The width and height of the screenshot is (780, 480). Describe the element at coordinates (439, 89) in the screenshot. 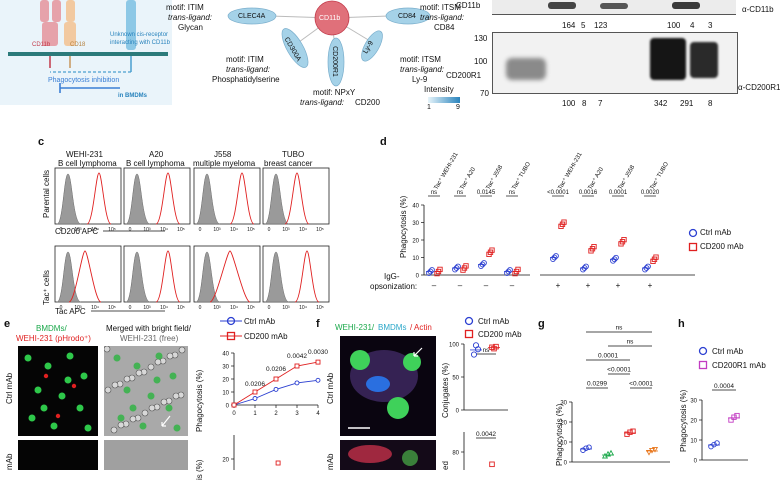

I see `intensity-label: Intensity` at that location.